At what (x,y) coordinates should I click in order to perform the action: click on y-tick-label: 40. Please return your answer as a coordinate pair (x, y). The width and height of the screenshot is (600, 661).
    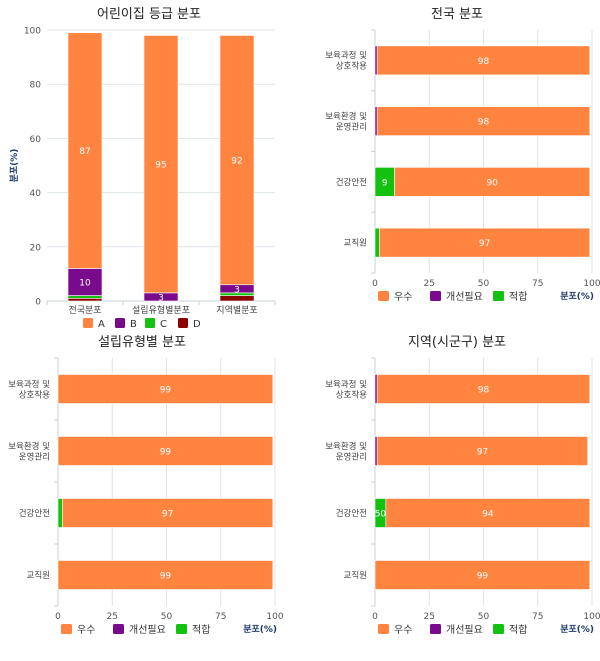
    Looking at the image, I should click on (36, 194).